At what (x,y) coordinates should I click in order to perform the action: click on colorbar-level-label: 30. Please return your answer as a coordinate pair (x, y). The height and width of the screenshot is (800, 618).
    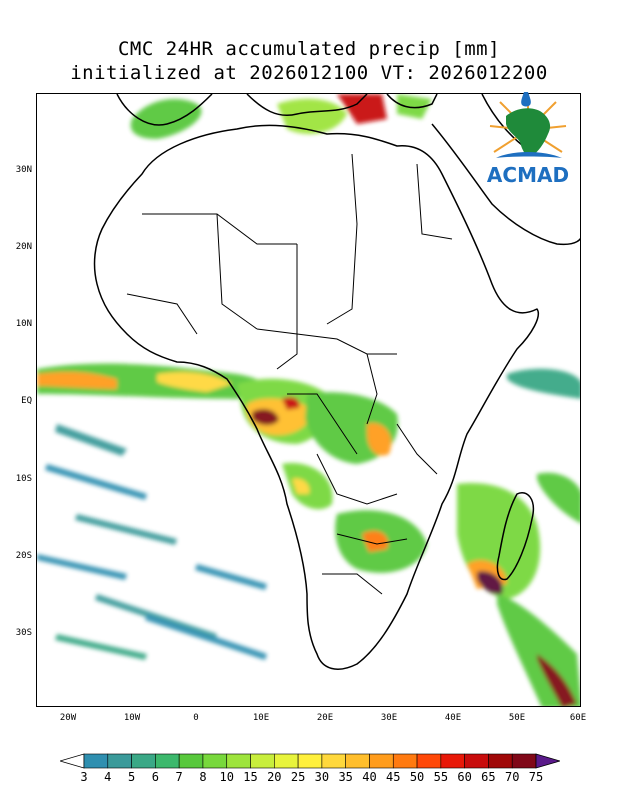
    Looking at the image, I should click on (322, 777).